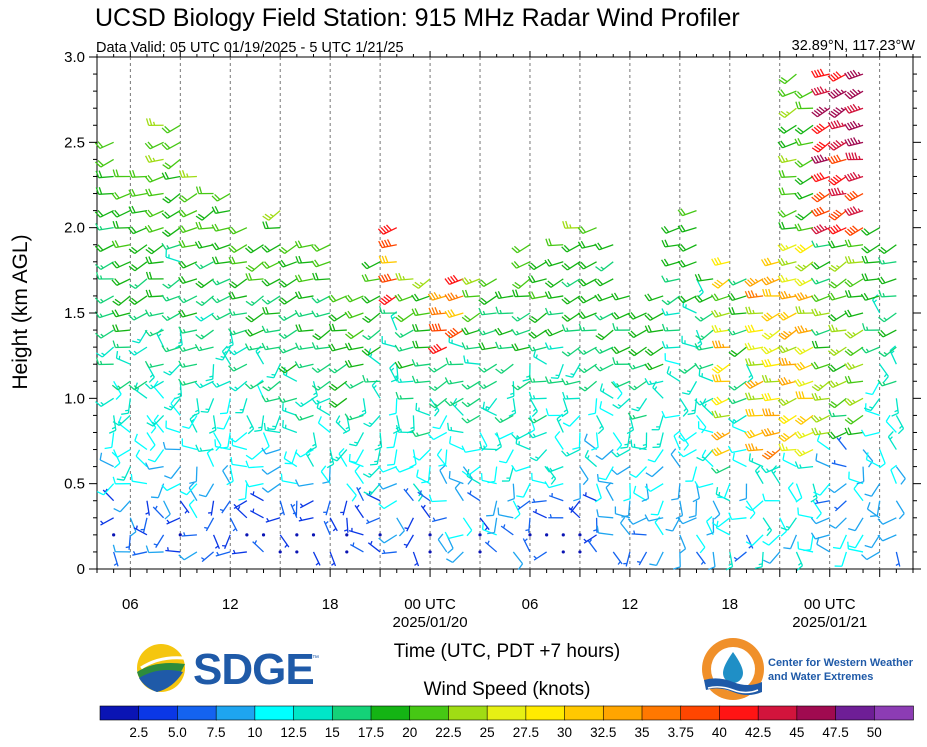  What do you see at coordinates (74, 313) in the screenshot?
I see `y-tick-label: 1.5` at bounding box center [74, 313].